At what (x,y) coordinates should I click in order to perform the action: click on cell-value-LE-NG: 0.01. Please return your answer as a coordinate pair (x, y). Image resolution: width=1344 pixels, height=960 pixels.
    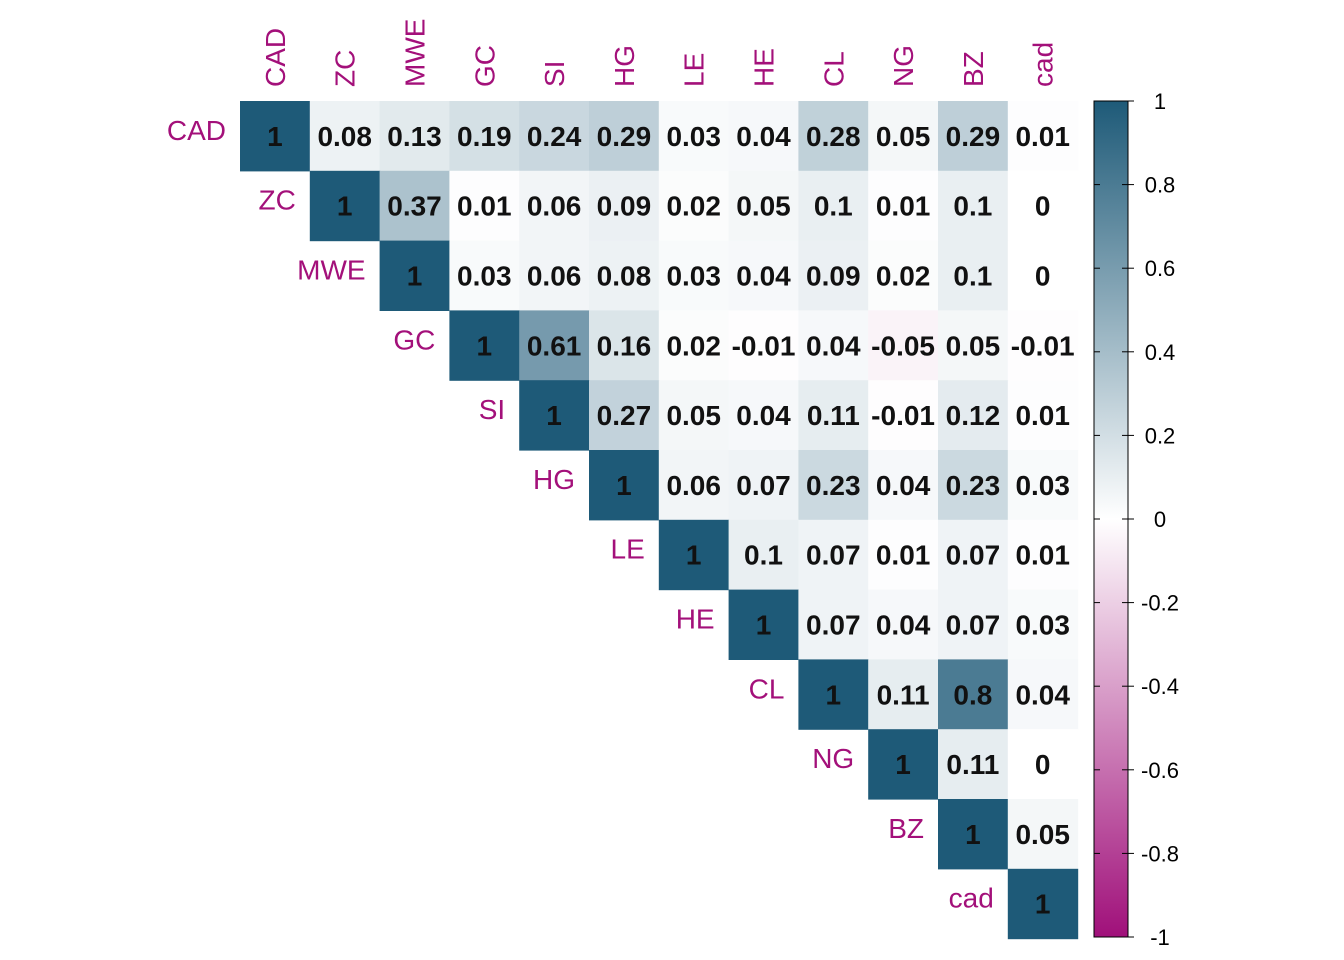
    Looking at the image, I should click on (903, 555).